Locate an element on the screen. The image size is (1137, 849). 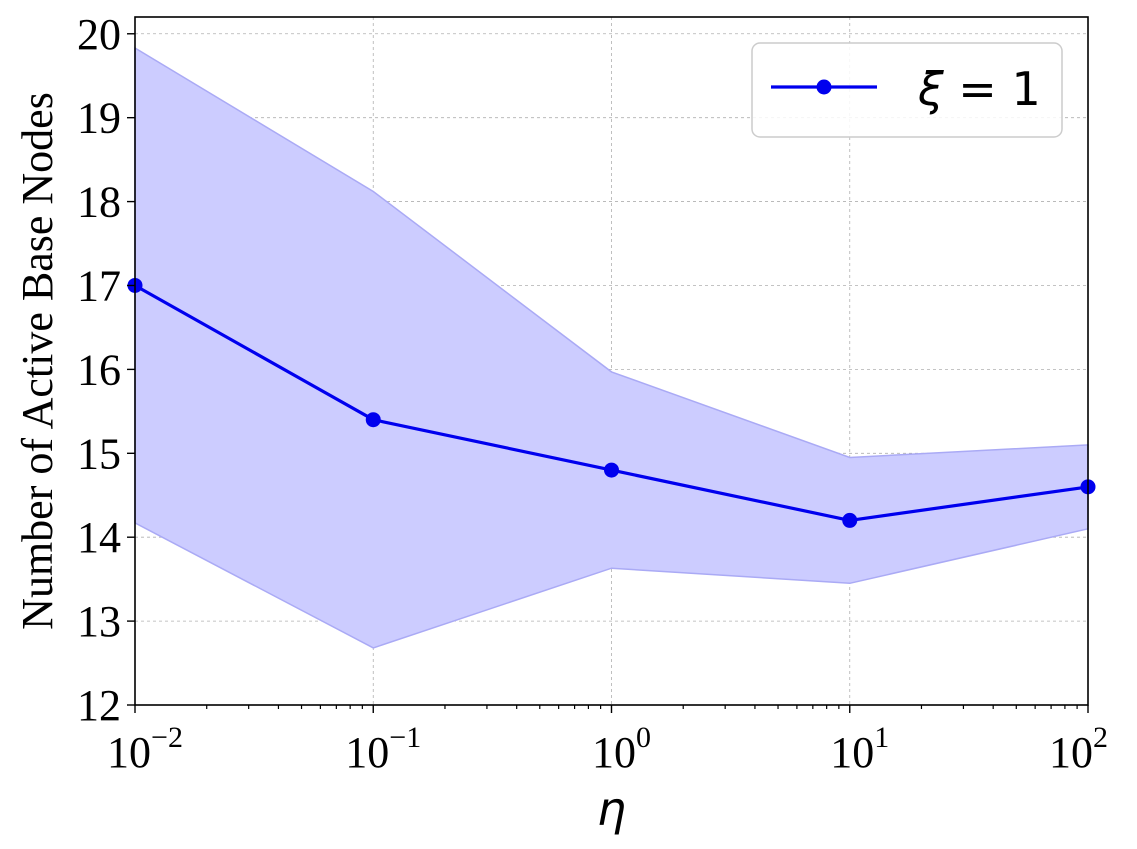
x-tick-label: 10² is located at coordinates (1078, 749).